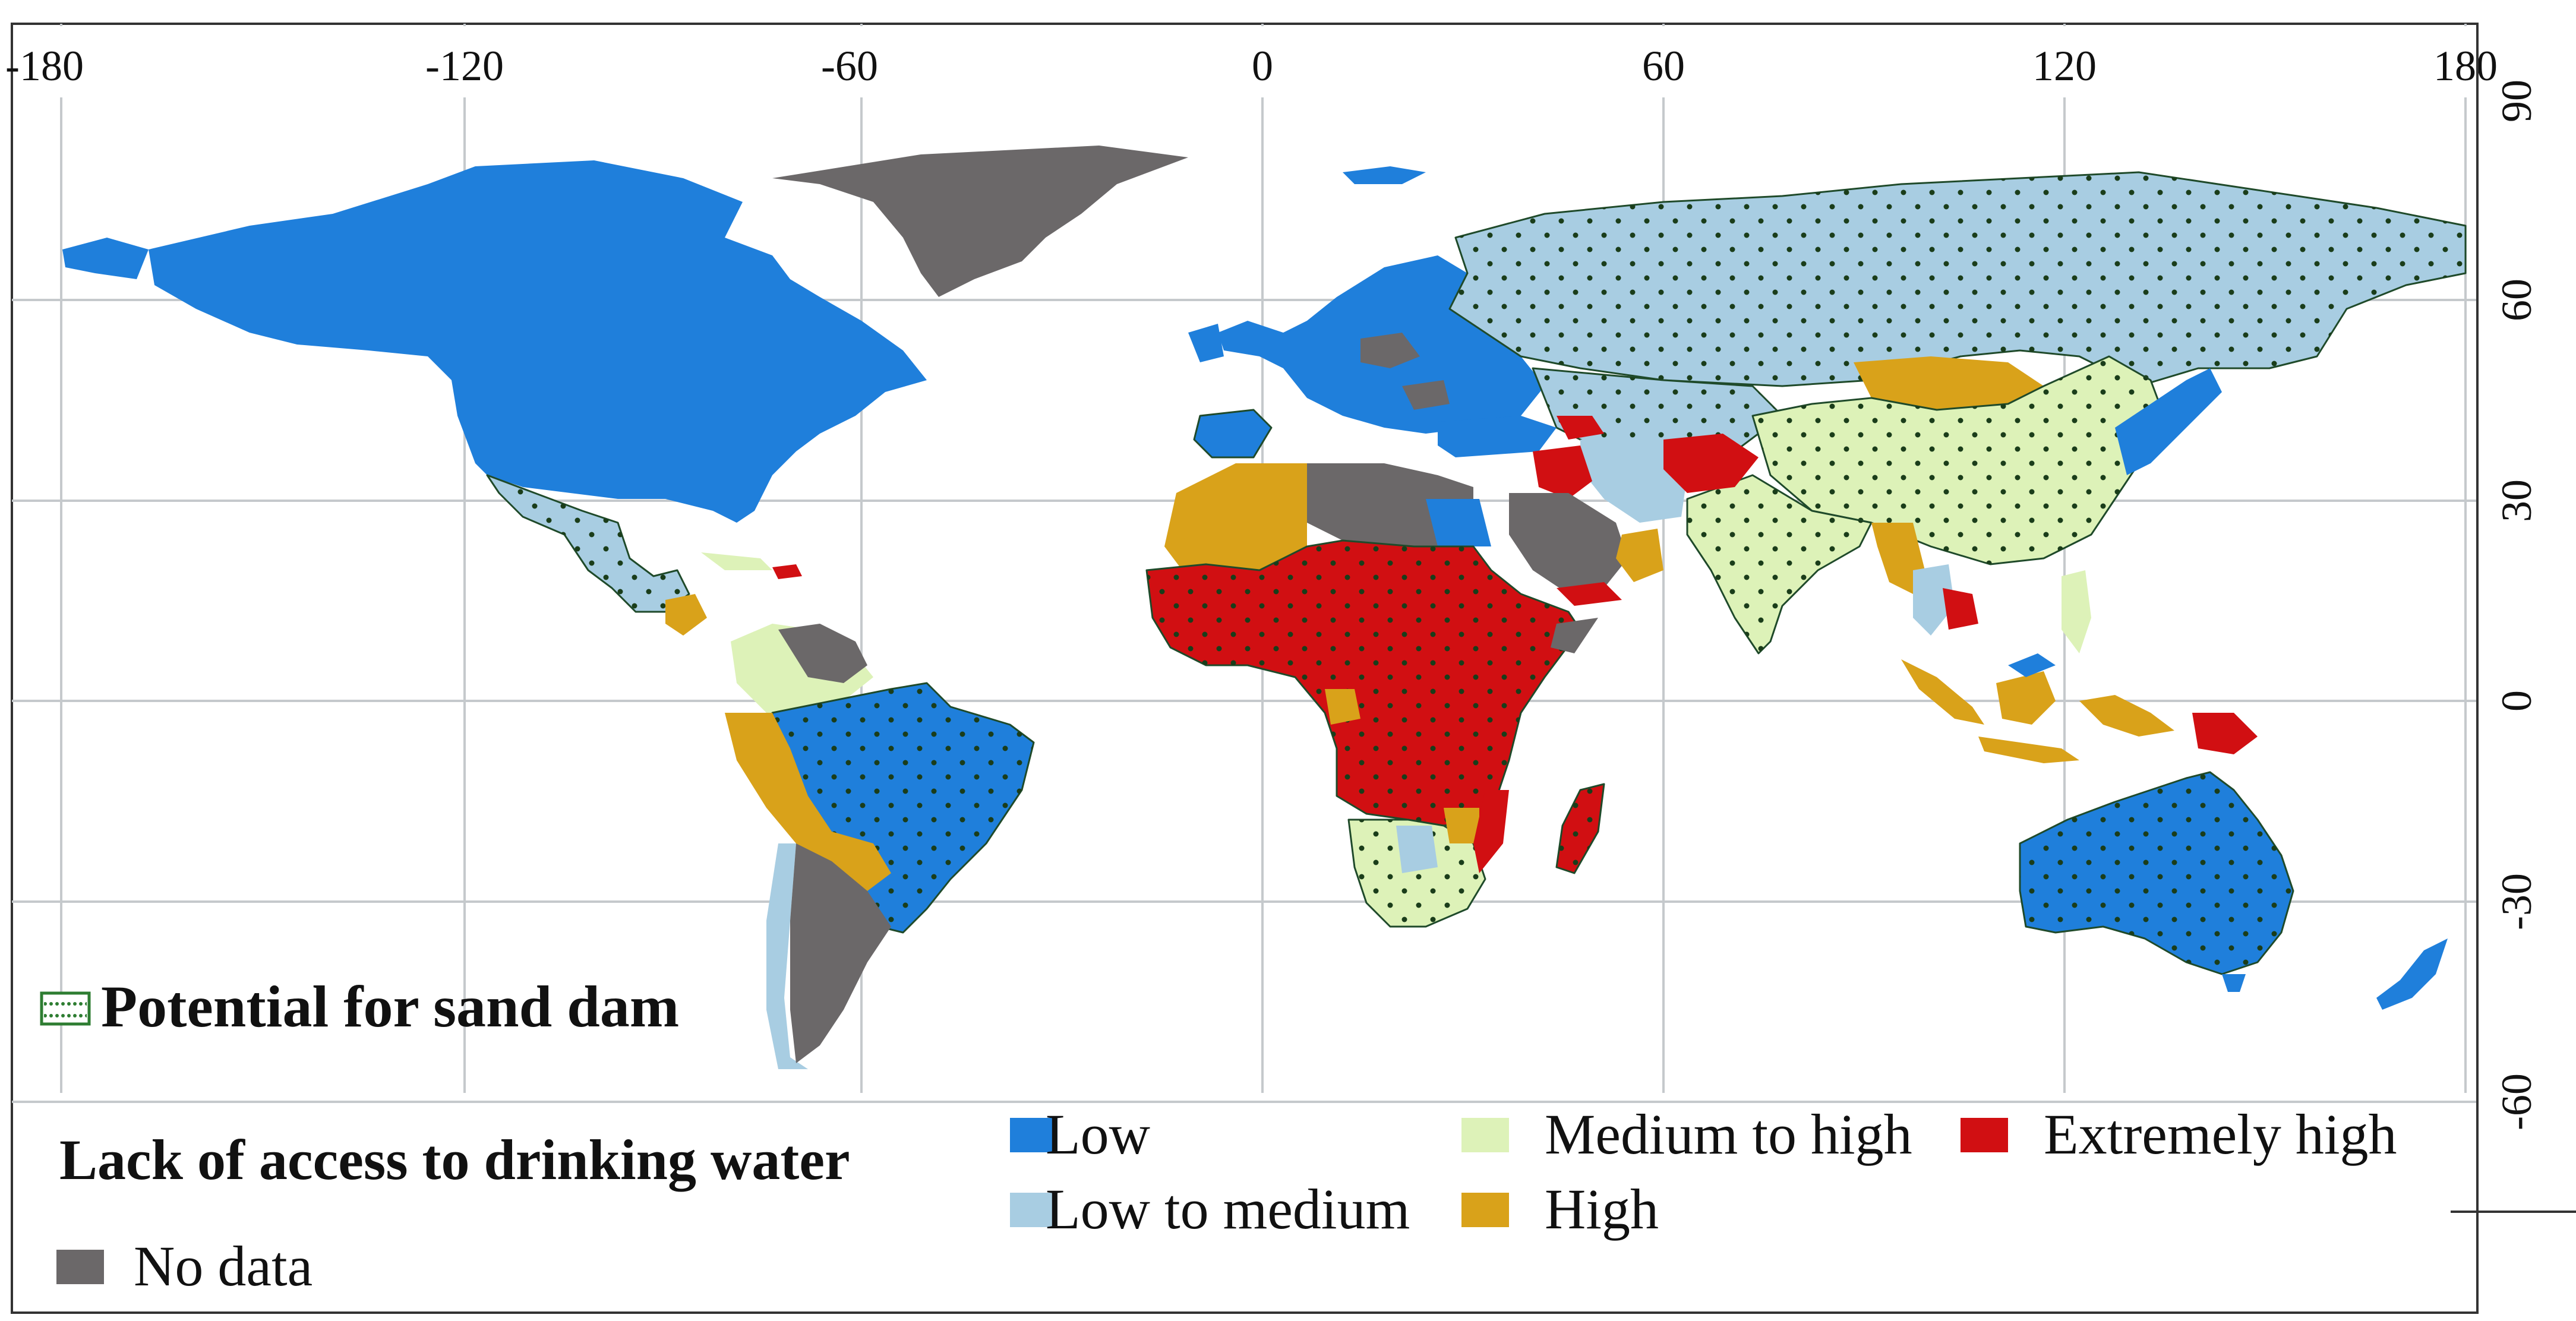 The width and height of the screenshot is (2576, 1321). Describe the element at coordinates (1417, 849) in the screenshot. I see `botswana` at that location.